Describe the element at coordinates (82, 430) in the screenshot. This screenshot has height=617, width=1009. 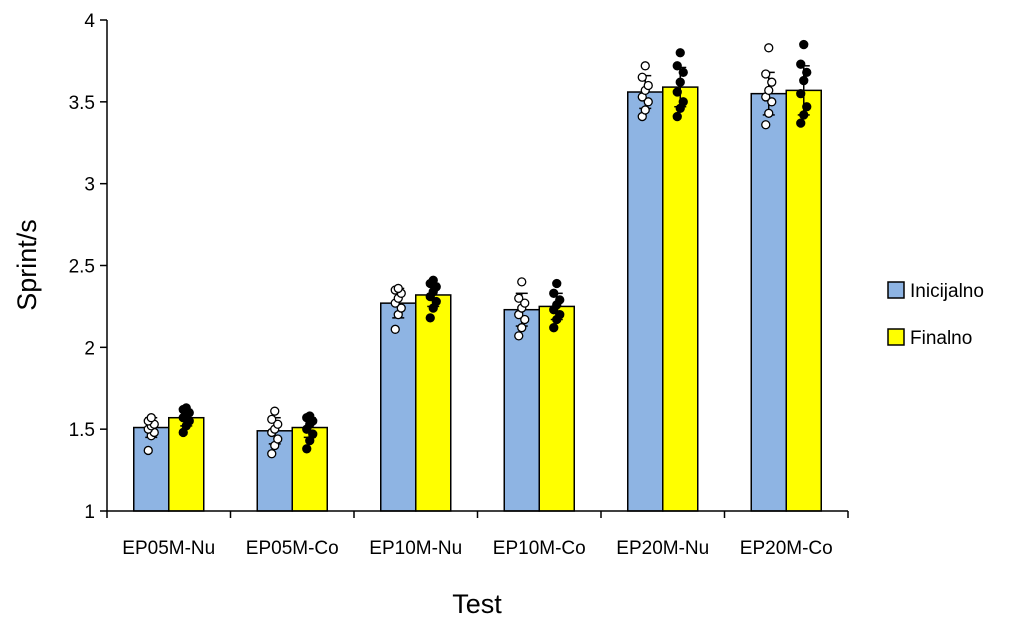
I see `y-tick-label: 1.5` at that location.